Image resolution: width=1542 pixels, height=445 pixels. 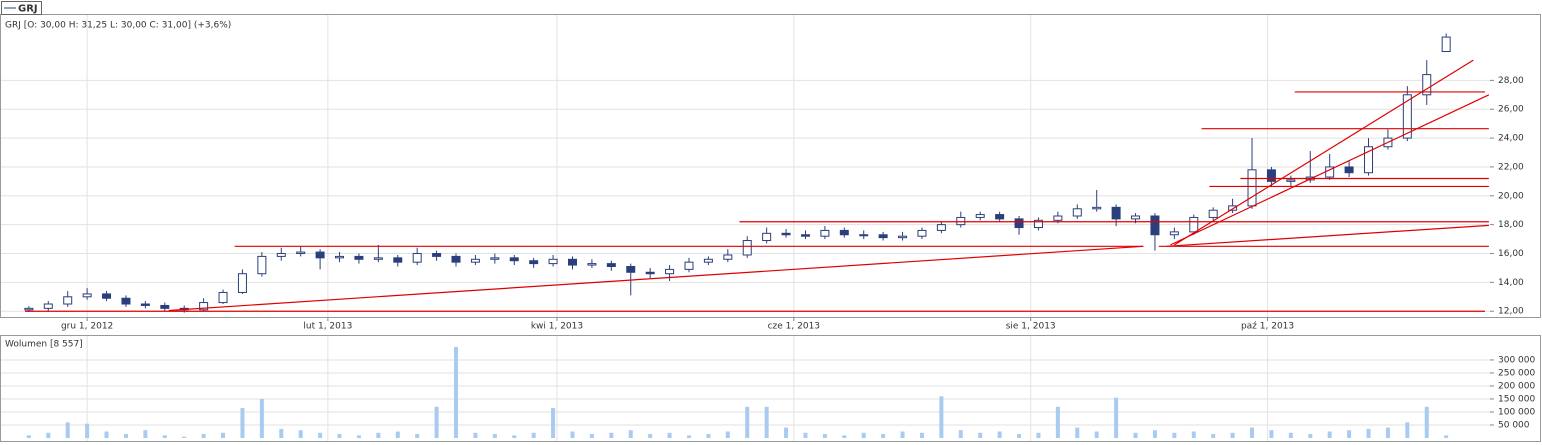 I want to click on y-tick-label: 12,00, so click(x=1511, y=312).